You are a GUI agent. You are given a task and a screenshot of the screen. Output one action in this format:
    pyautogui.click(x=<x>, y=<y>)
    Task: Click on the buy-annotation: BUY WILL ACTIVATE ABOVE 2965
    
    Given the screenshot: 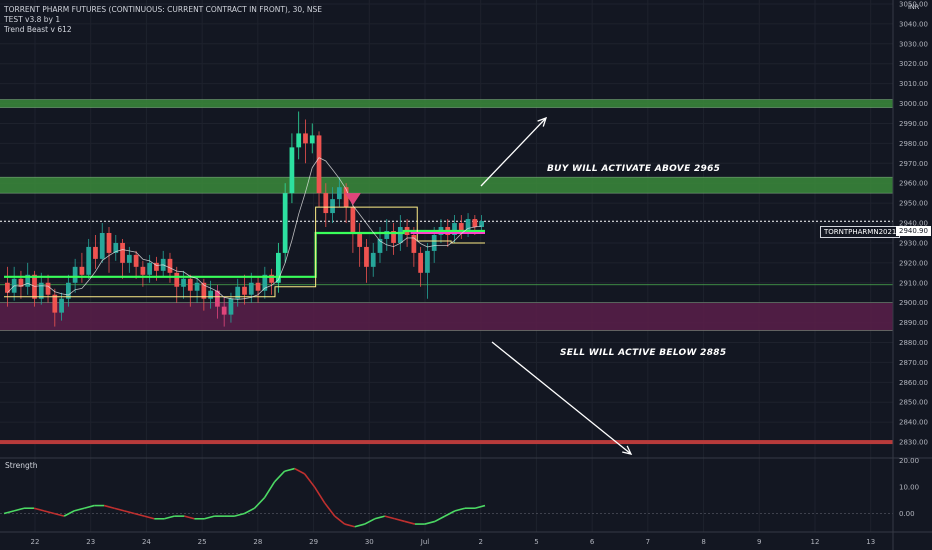 What is the action you would take?
    pyautogui.click(x=634, y=169)
    